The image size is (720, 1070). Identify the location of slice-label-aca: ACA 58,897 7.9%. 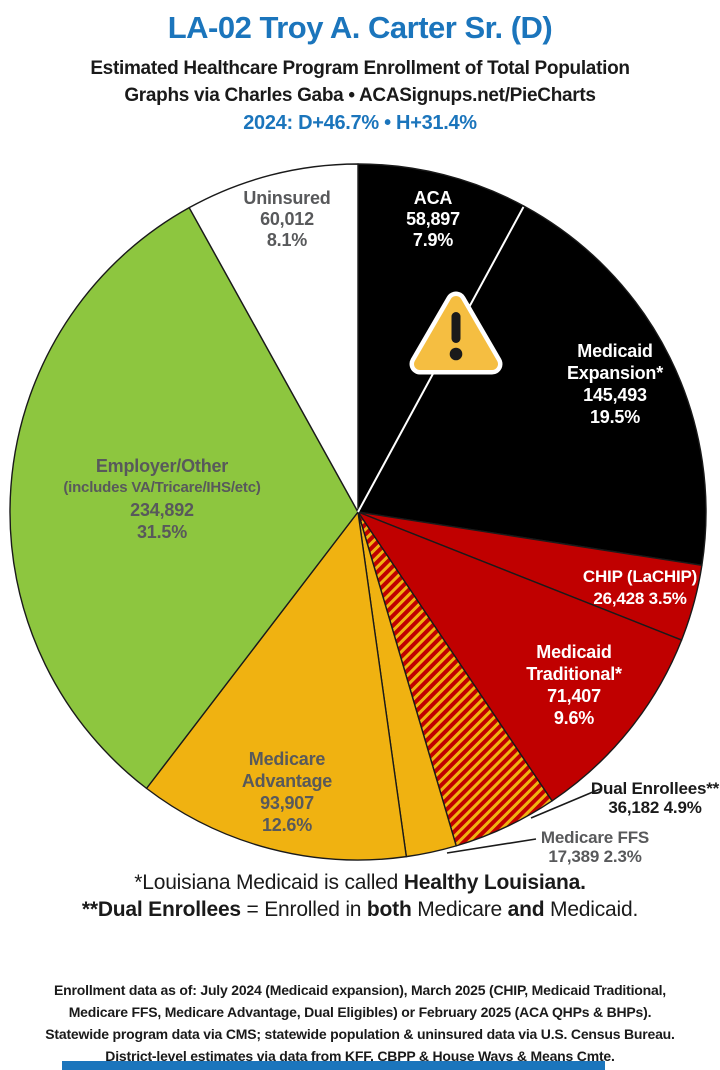
(433, 219).